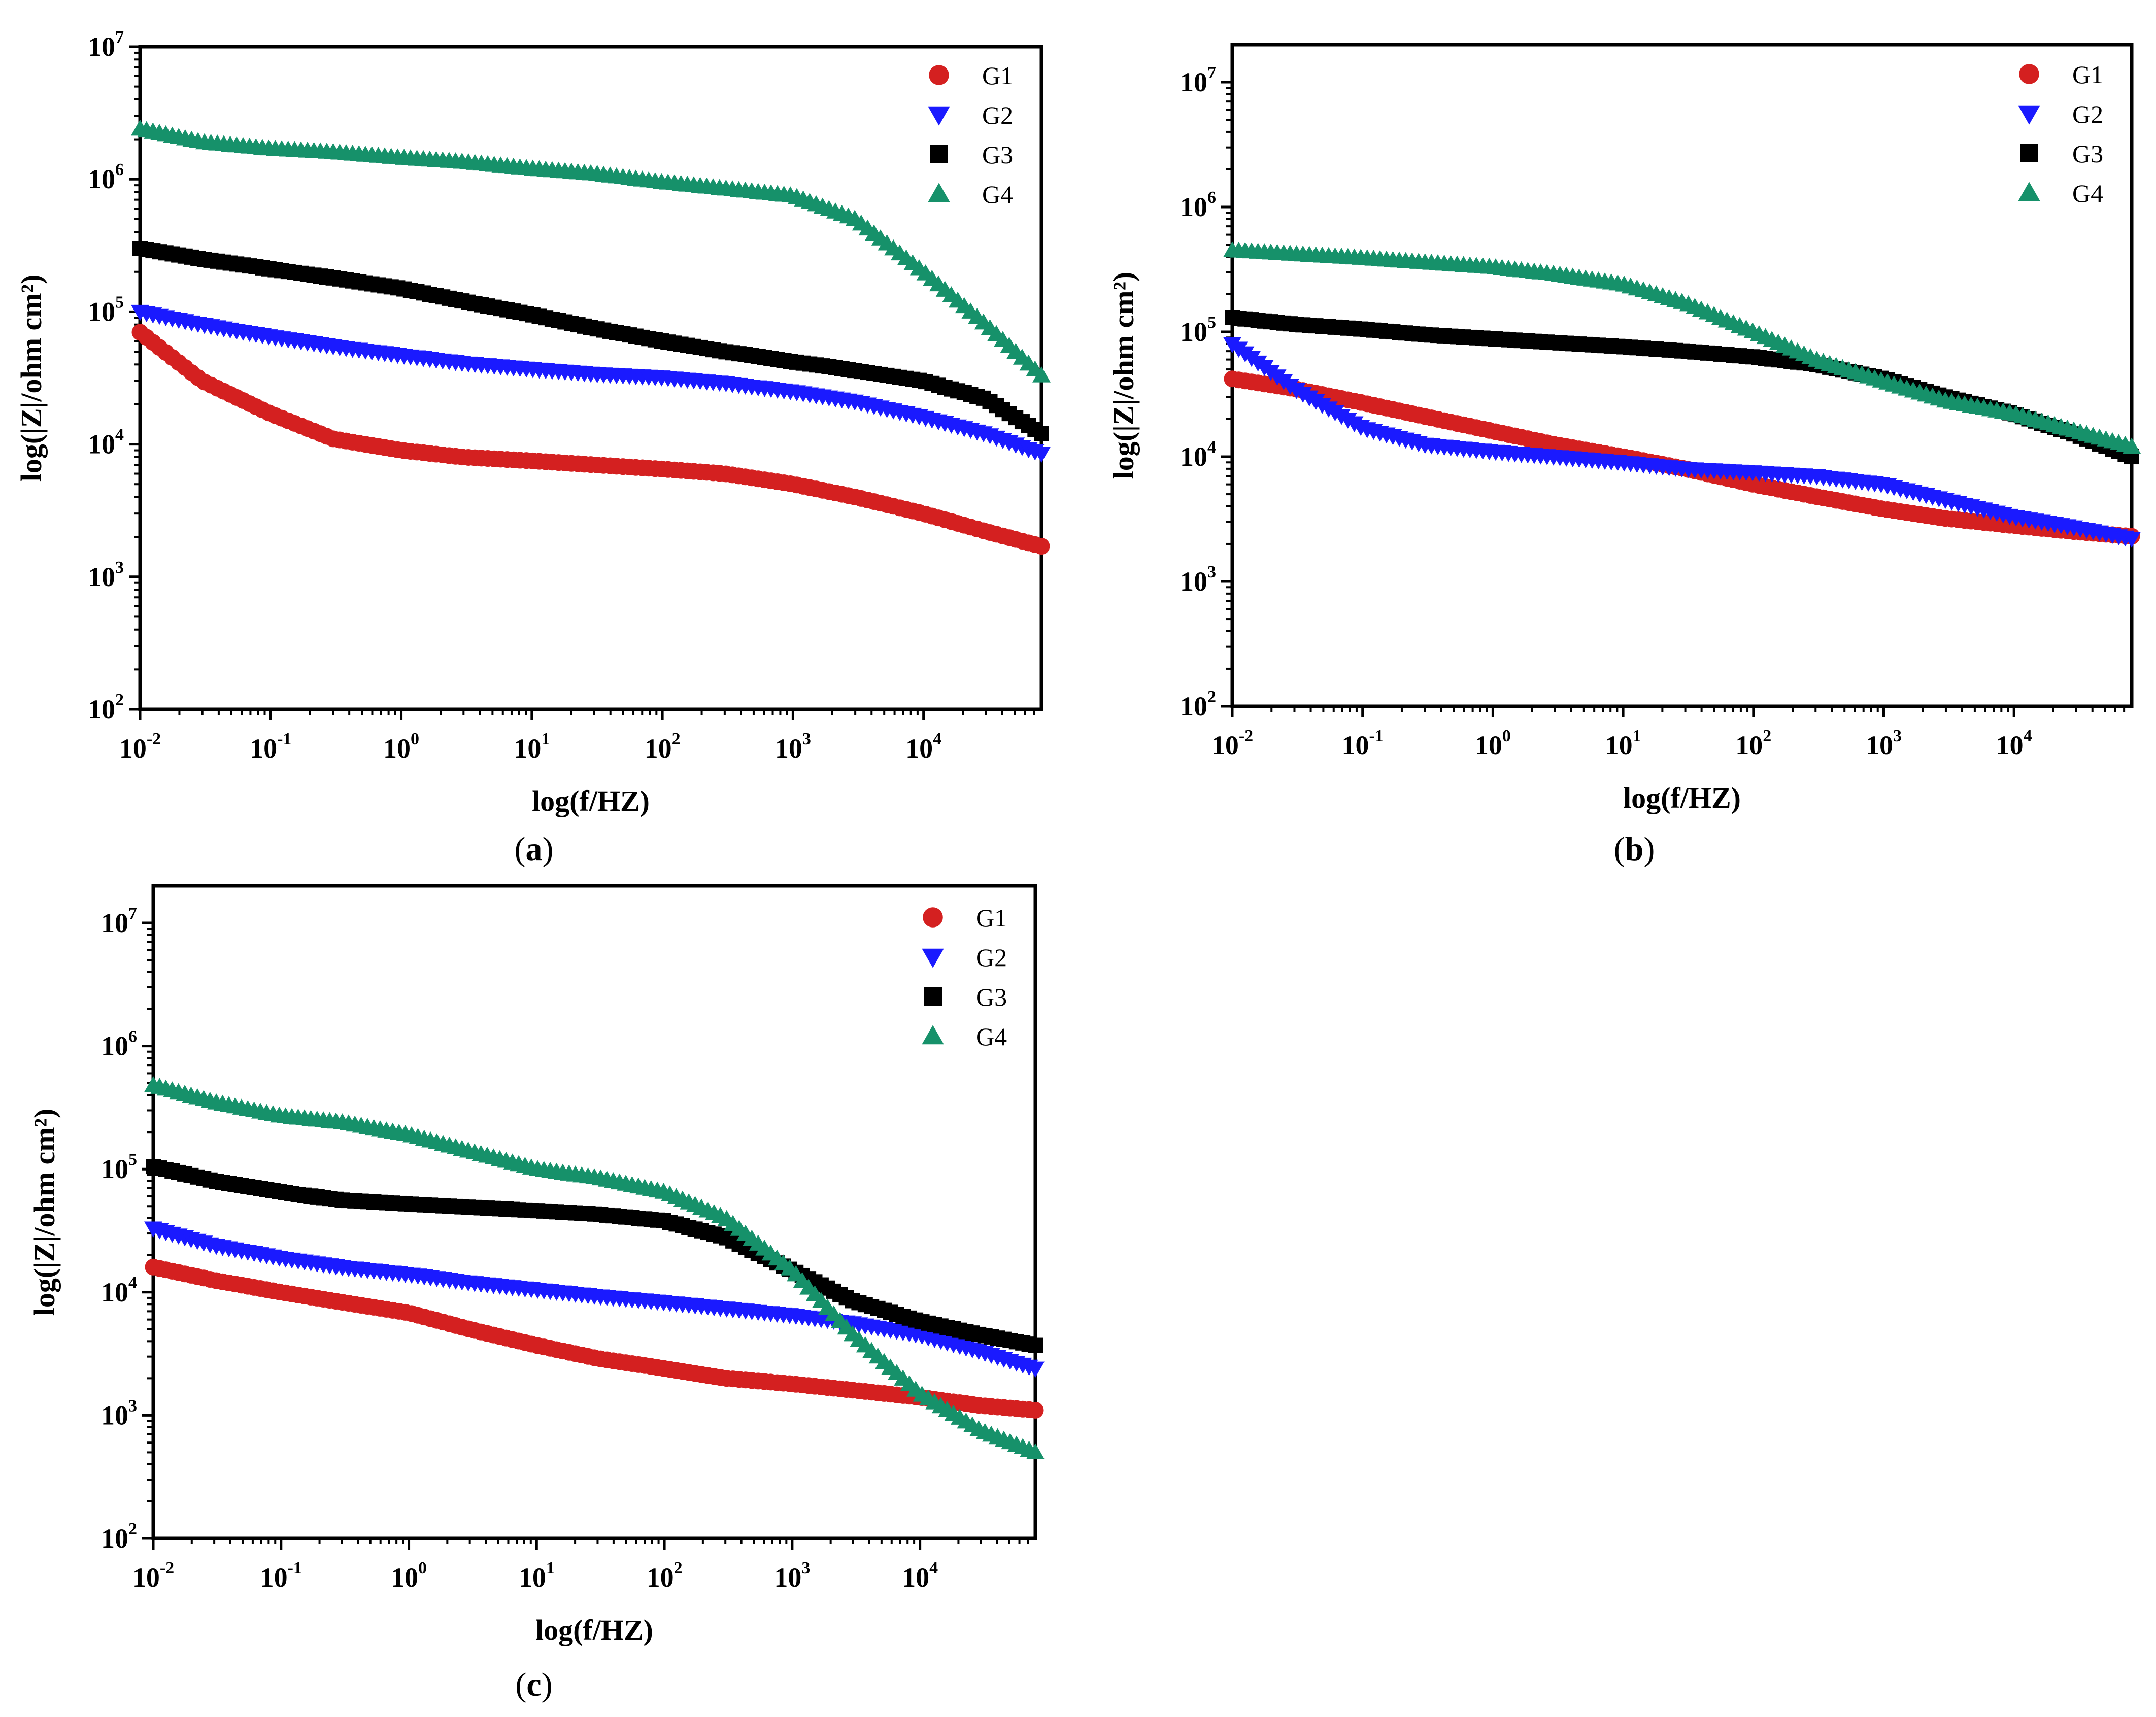  What do you see at coordinates (534, 849) in the screenshot?
I see `panel-caption: (a)` at bounding box center [534, 849].